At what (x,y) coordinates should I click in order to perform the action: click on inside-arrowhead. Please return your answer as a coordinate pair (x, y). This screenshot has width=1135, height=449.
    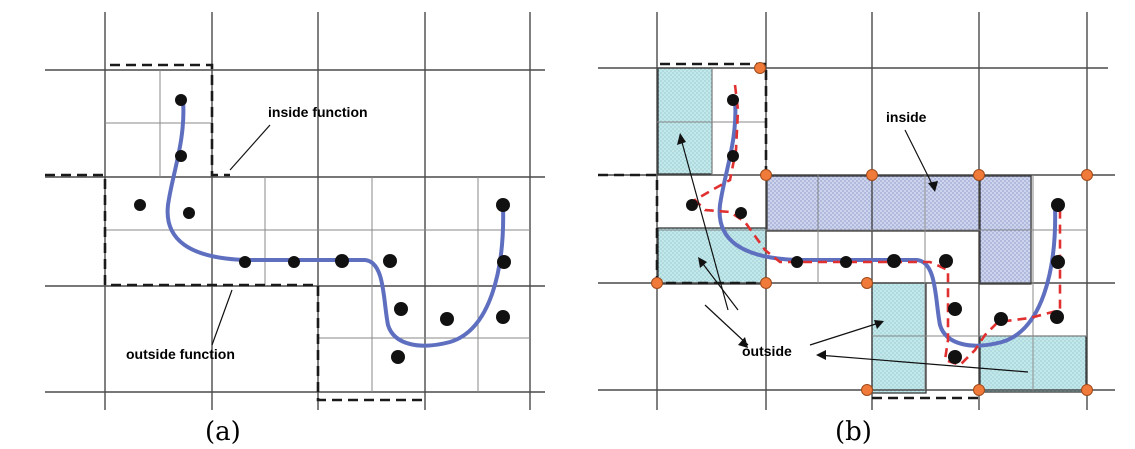
    Looking at the image, I should click on (933, 186).